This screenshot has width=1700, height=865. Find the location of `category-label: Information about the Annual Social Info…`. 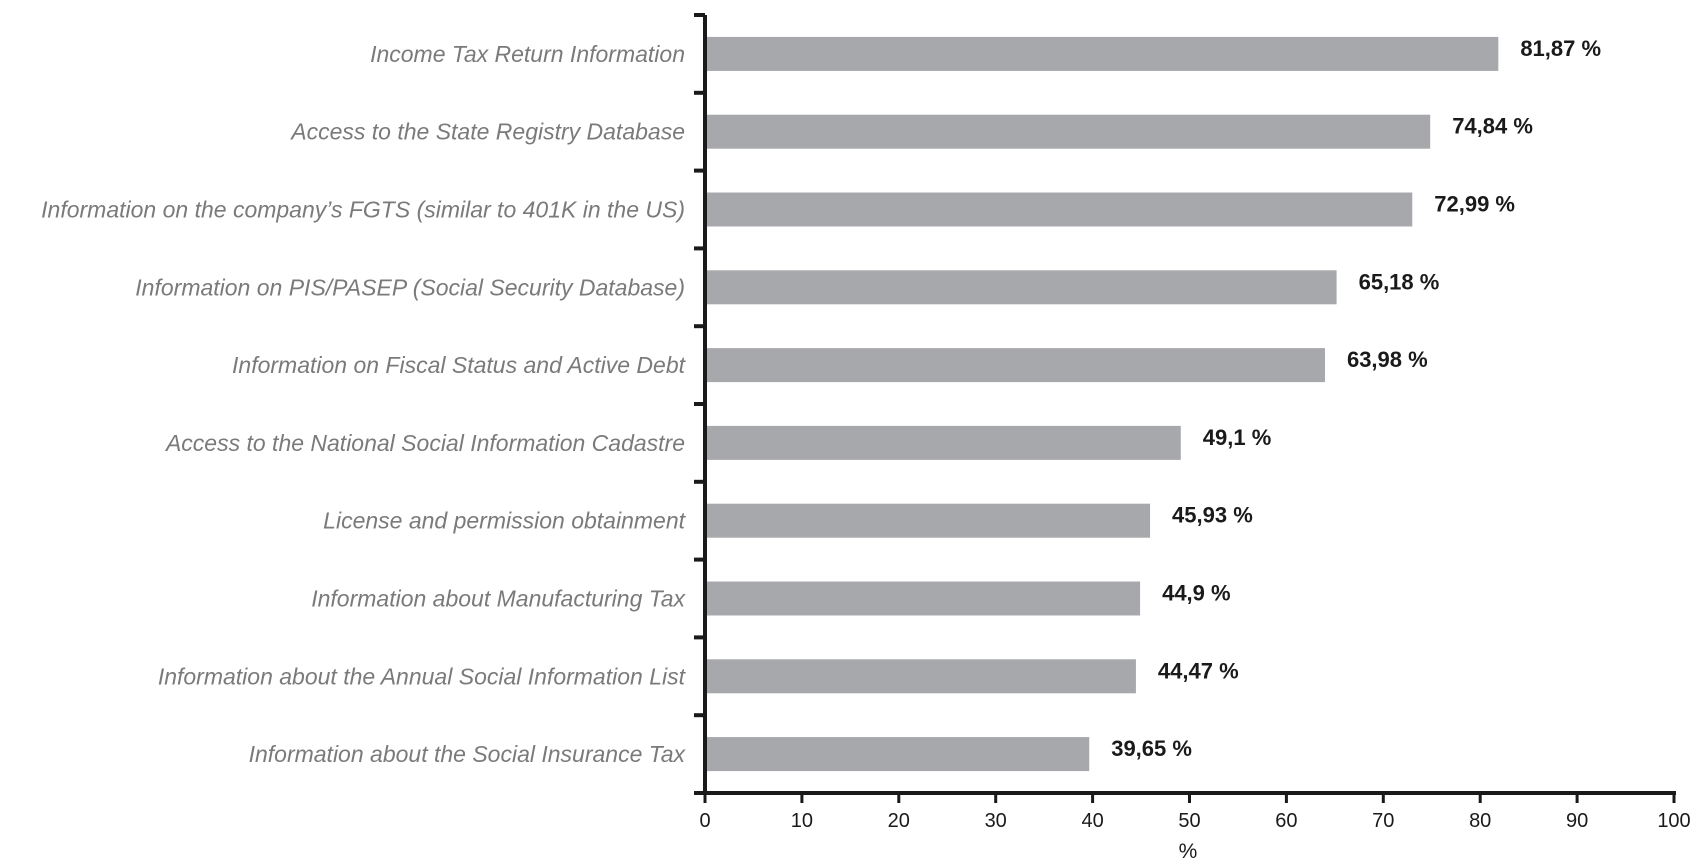

category-label: Information about the Annual Social Info… is located at coordinates (422, 676).